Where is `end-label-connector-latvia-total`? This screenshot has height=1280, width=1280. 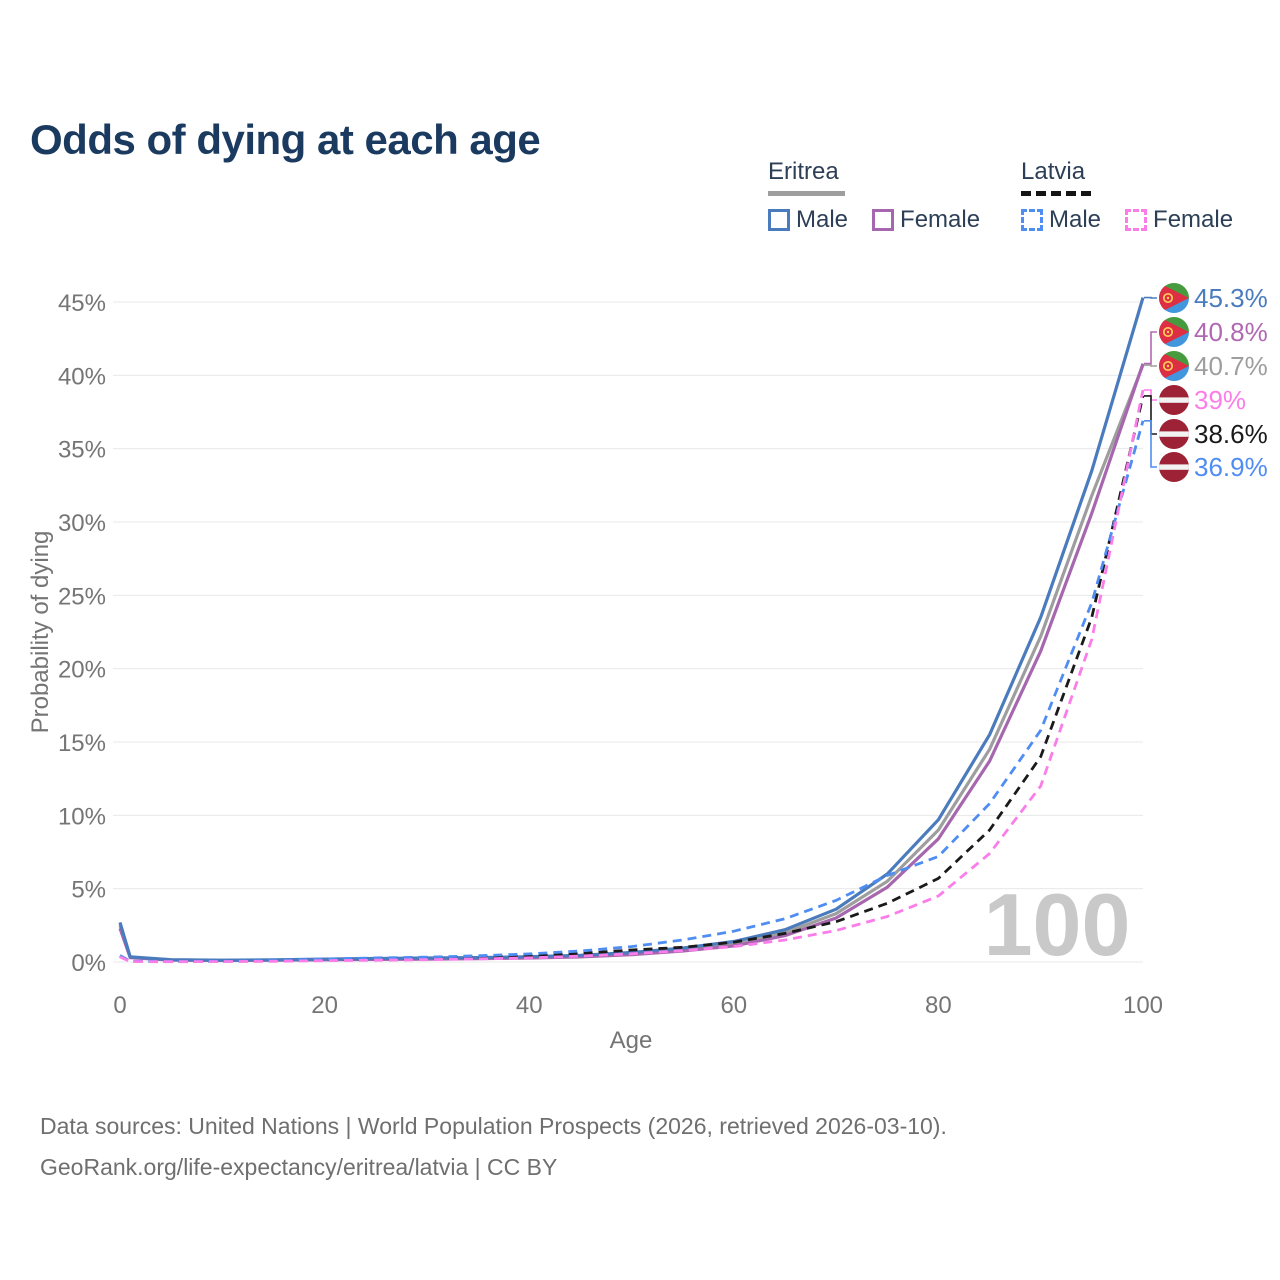
end-label-connector-latvia-total is located at coordinates (1150, 415).